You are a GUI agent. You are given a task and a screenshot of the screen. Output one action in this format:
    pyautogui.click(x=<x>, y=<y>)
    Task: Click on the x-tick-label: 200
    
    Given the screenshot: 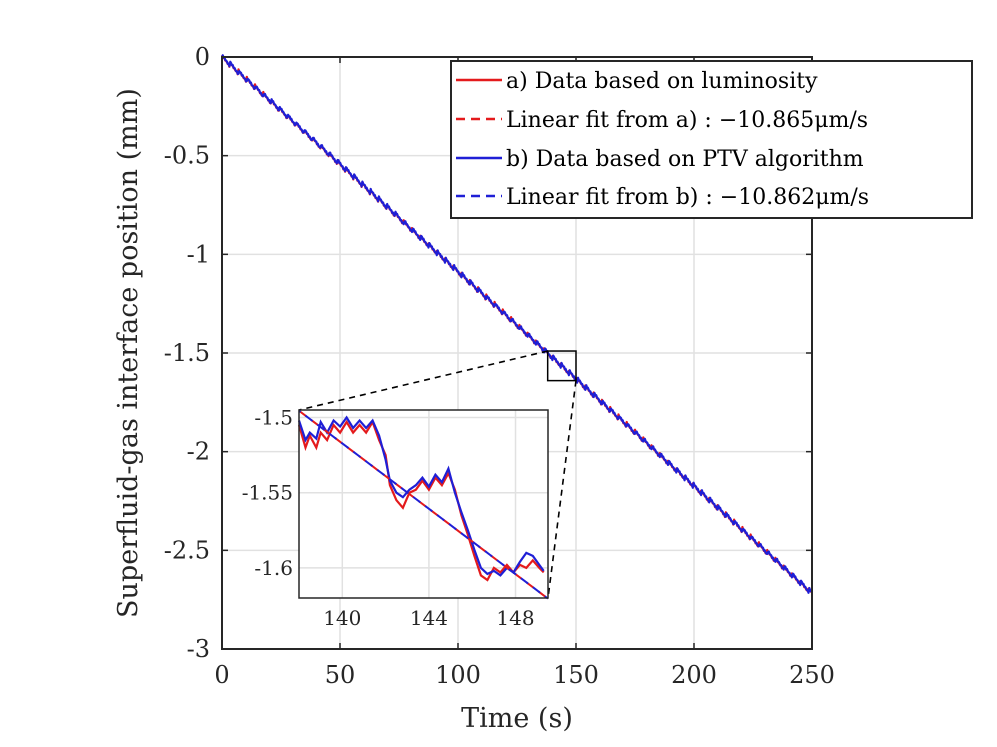 What is the action you would take?
    pyautogui.click(x=694, y=675)
    